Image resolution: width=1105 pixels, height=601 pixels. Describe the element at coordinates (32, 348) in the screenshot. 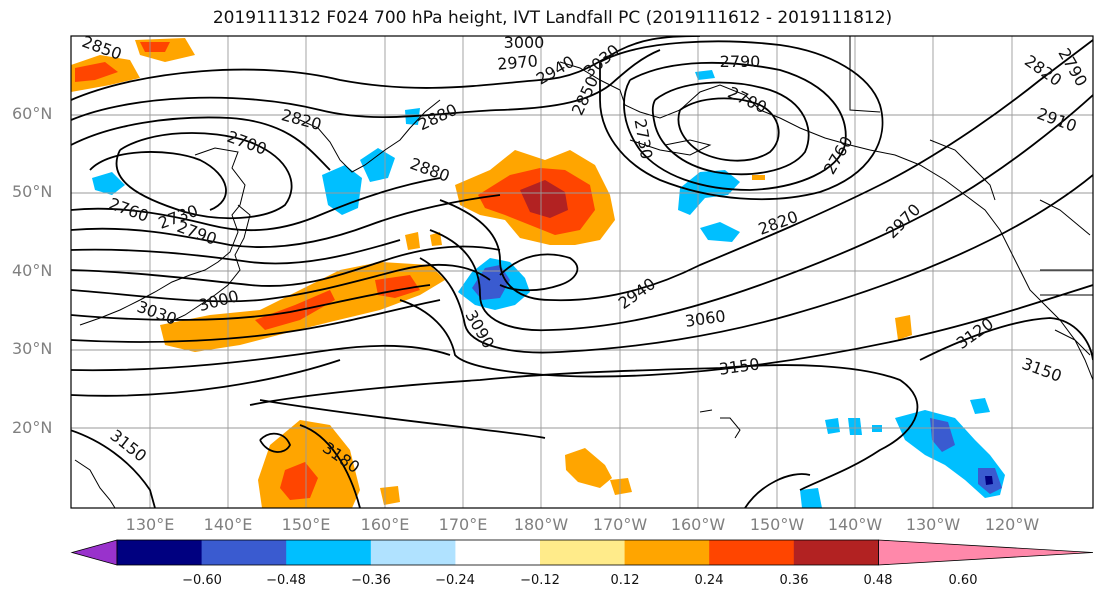

I see `lat-label: 30°N` at that location.